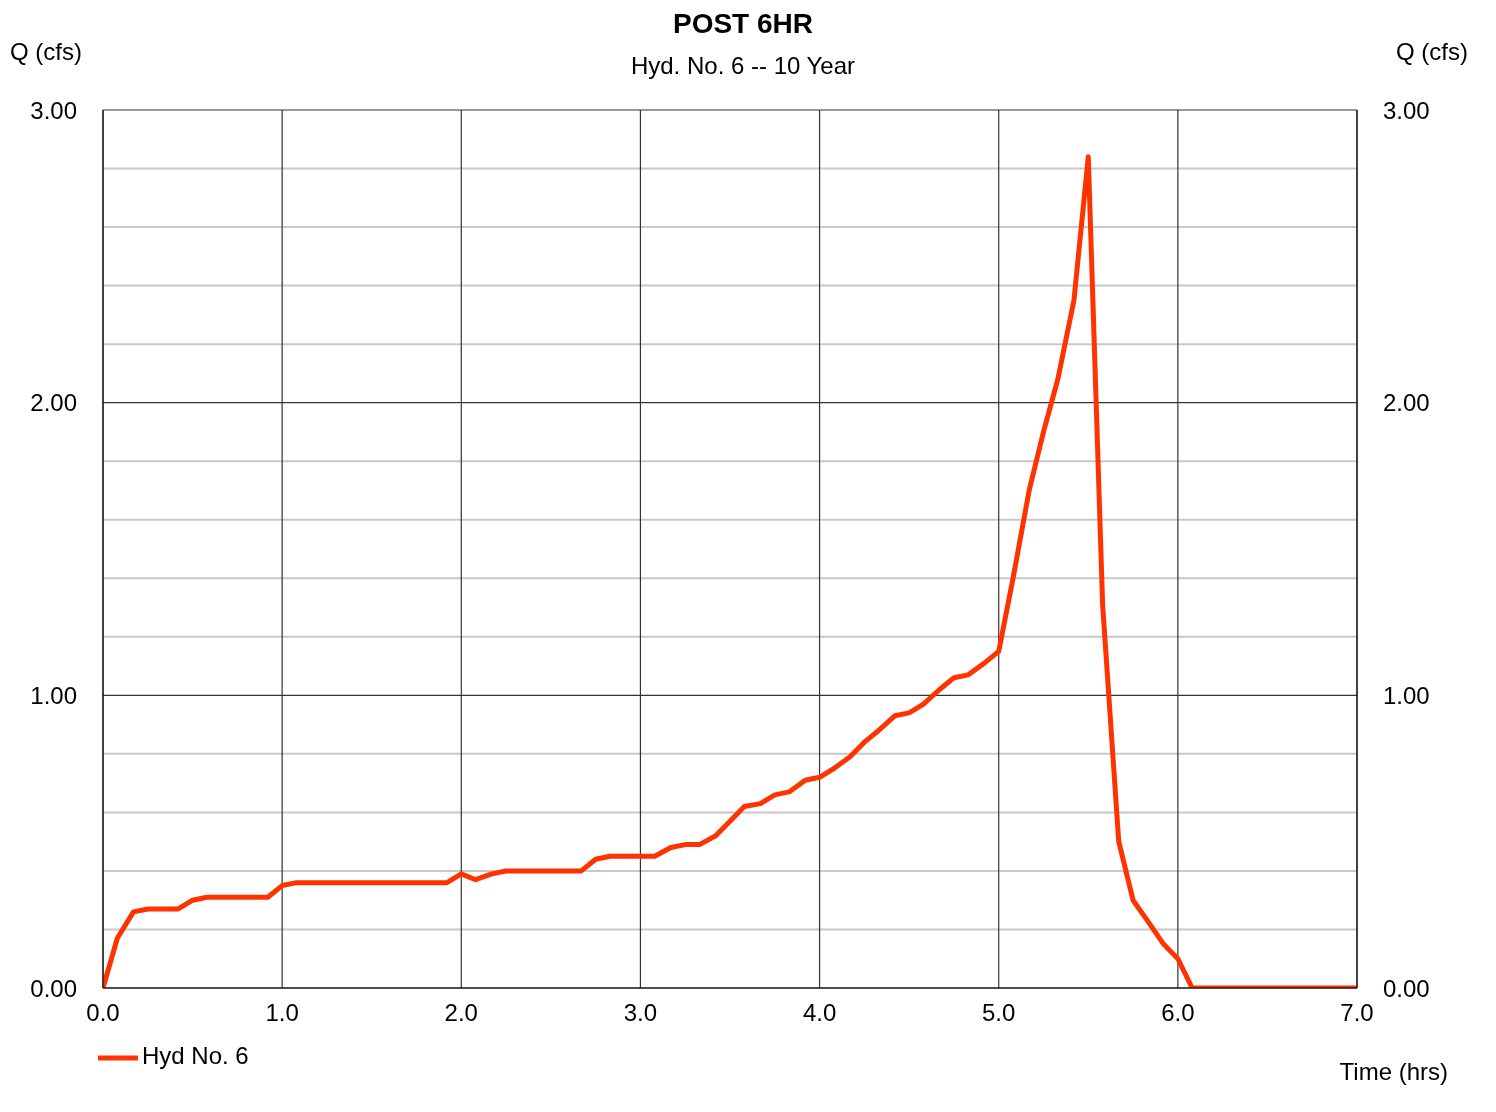 The height and width of the screenshot is (1112, 1496). I want to click on y2-tick-label: 3.00, so click(1406, 110).